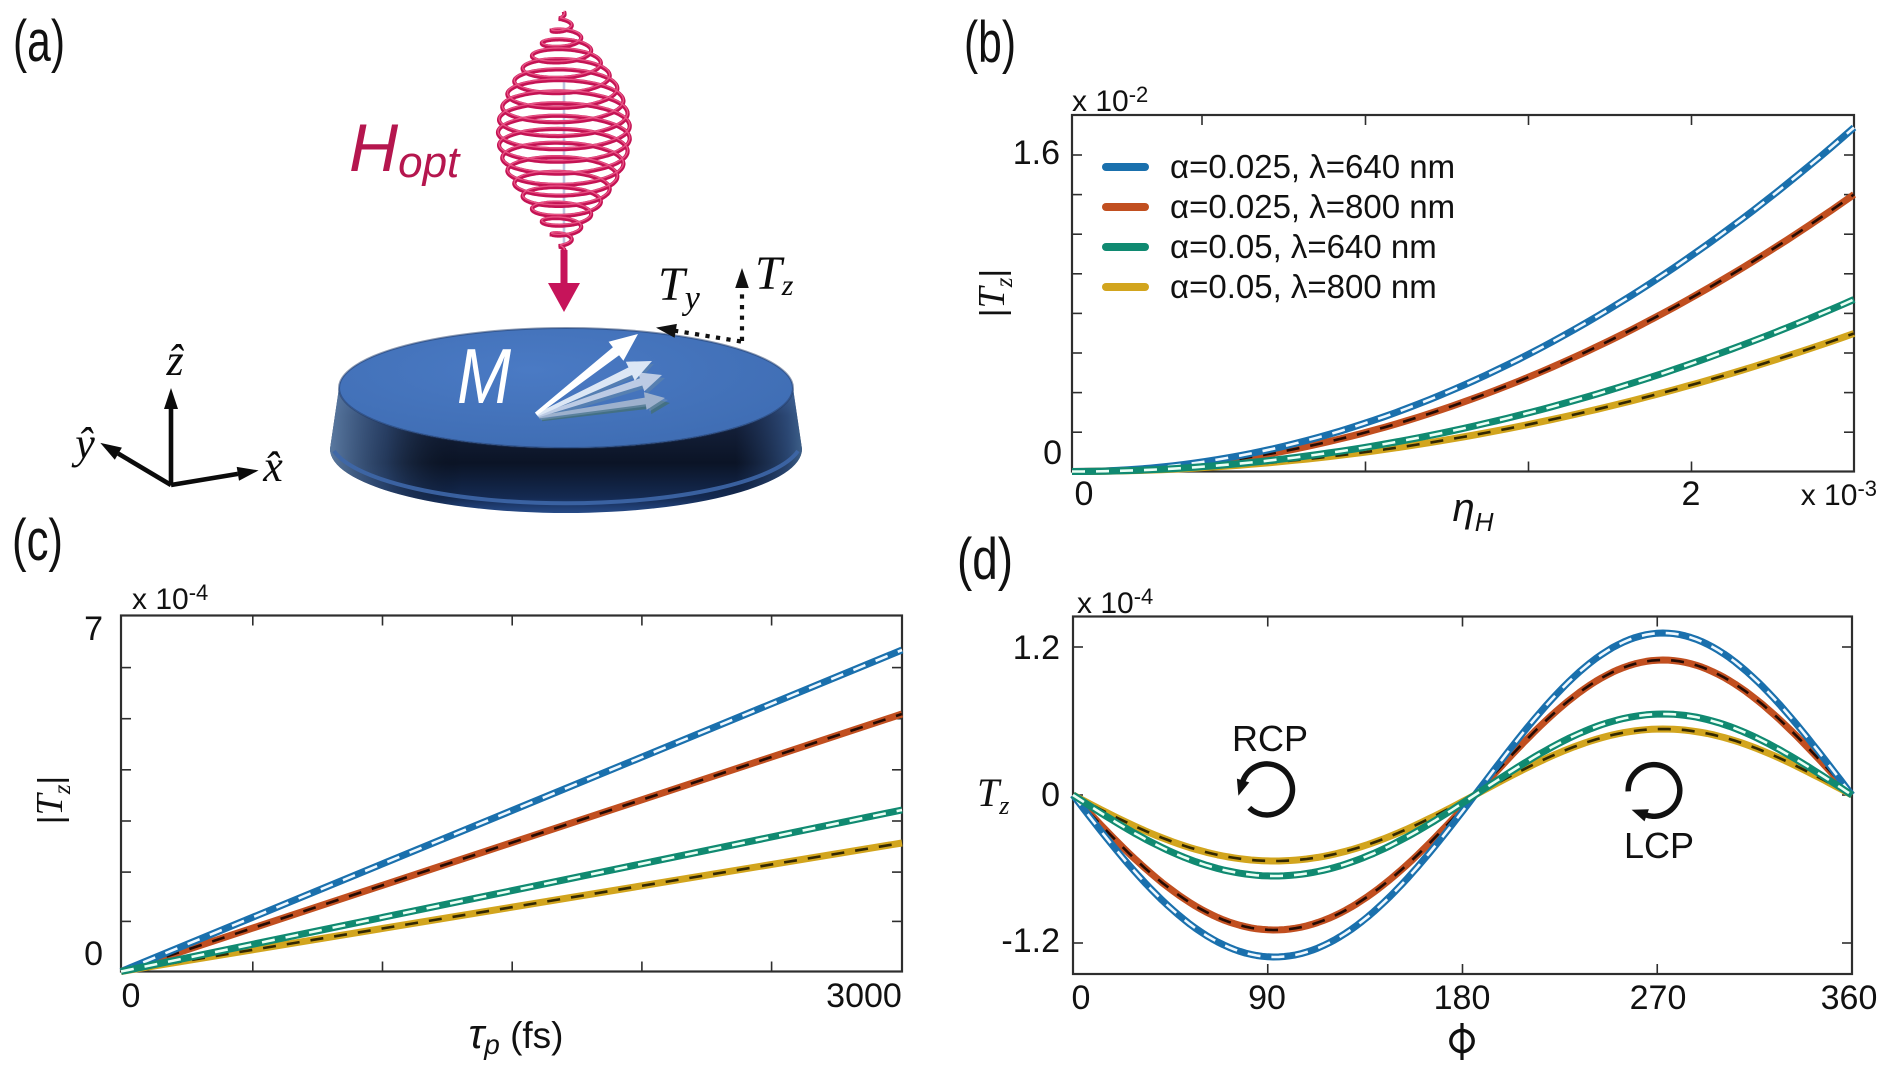 The height and width of the screenshot is (1068, 1882). I want to click on svg-text: α=0.05, λ=640 nm, so click(1303, 246).